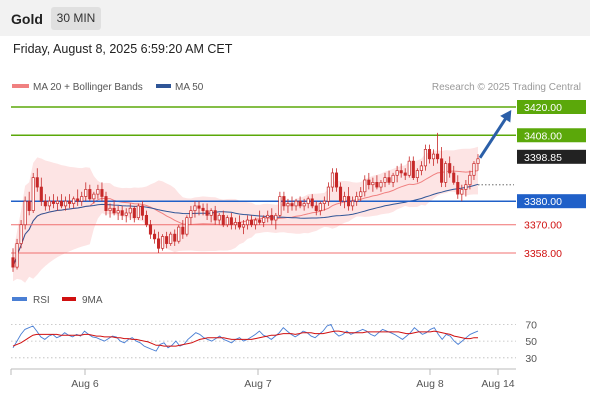 Image resolution: width=590 pixels, height=400 pixels. Describe the element at coordinates (531, 325) in the screenshot. I see `rsi-tick-70: 70` at that location.